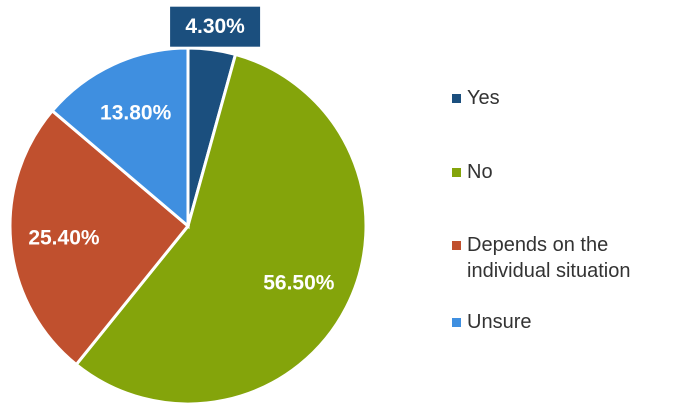 This screenshot has width=687, height=403. Describe the element at coordinates (549, 258) in the screenshot. I see `legend-label: Depends on the individual situation` at that location.